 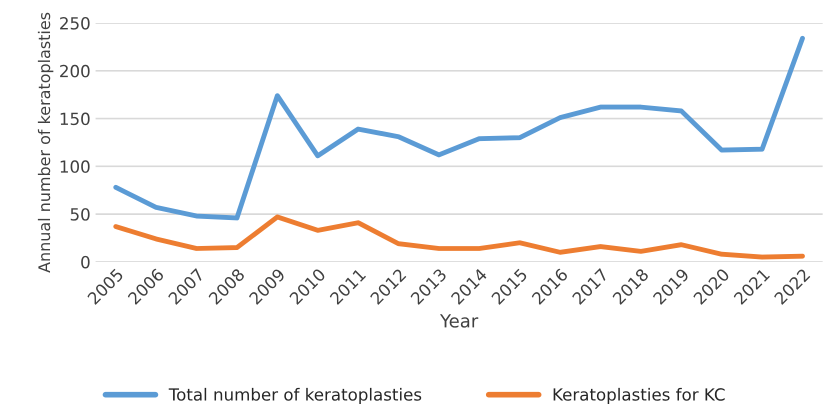 I want to click on y-tick-label: 150, so click(x=75, y=119).